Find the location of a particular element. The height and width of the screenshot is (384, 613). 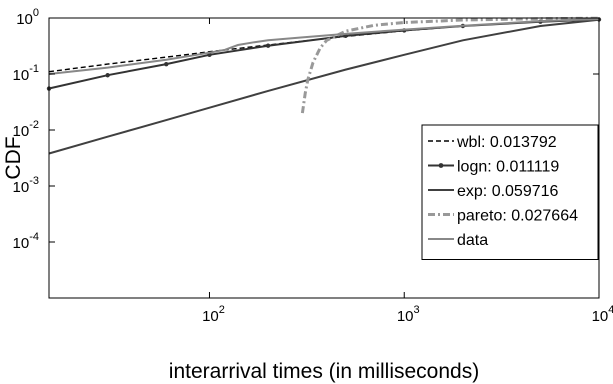

x-axis-label: interarrival times (in milliseconds) is located at coordinates (324, 371).